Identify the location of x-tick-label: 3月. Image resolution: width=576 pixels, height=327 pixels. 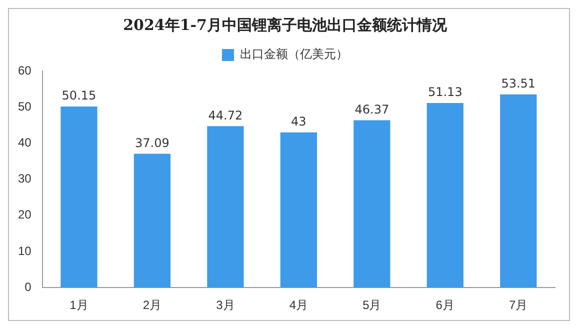
(225, 305).